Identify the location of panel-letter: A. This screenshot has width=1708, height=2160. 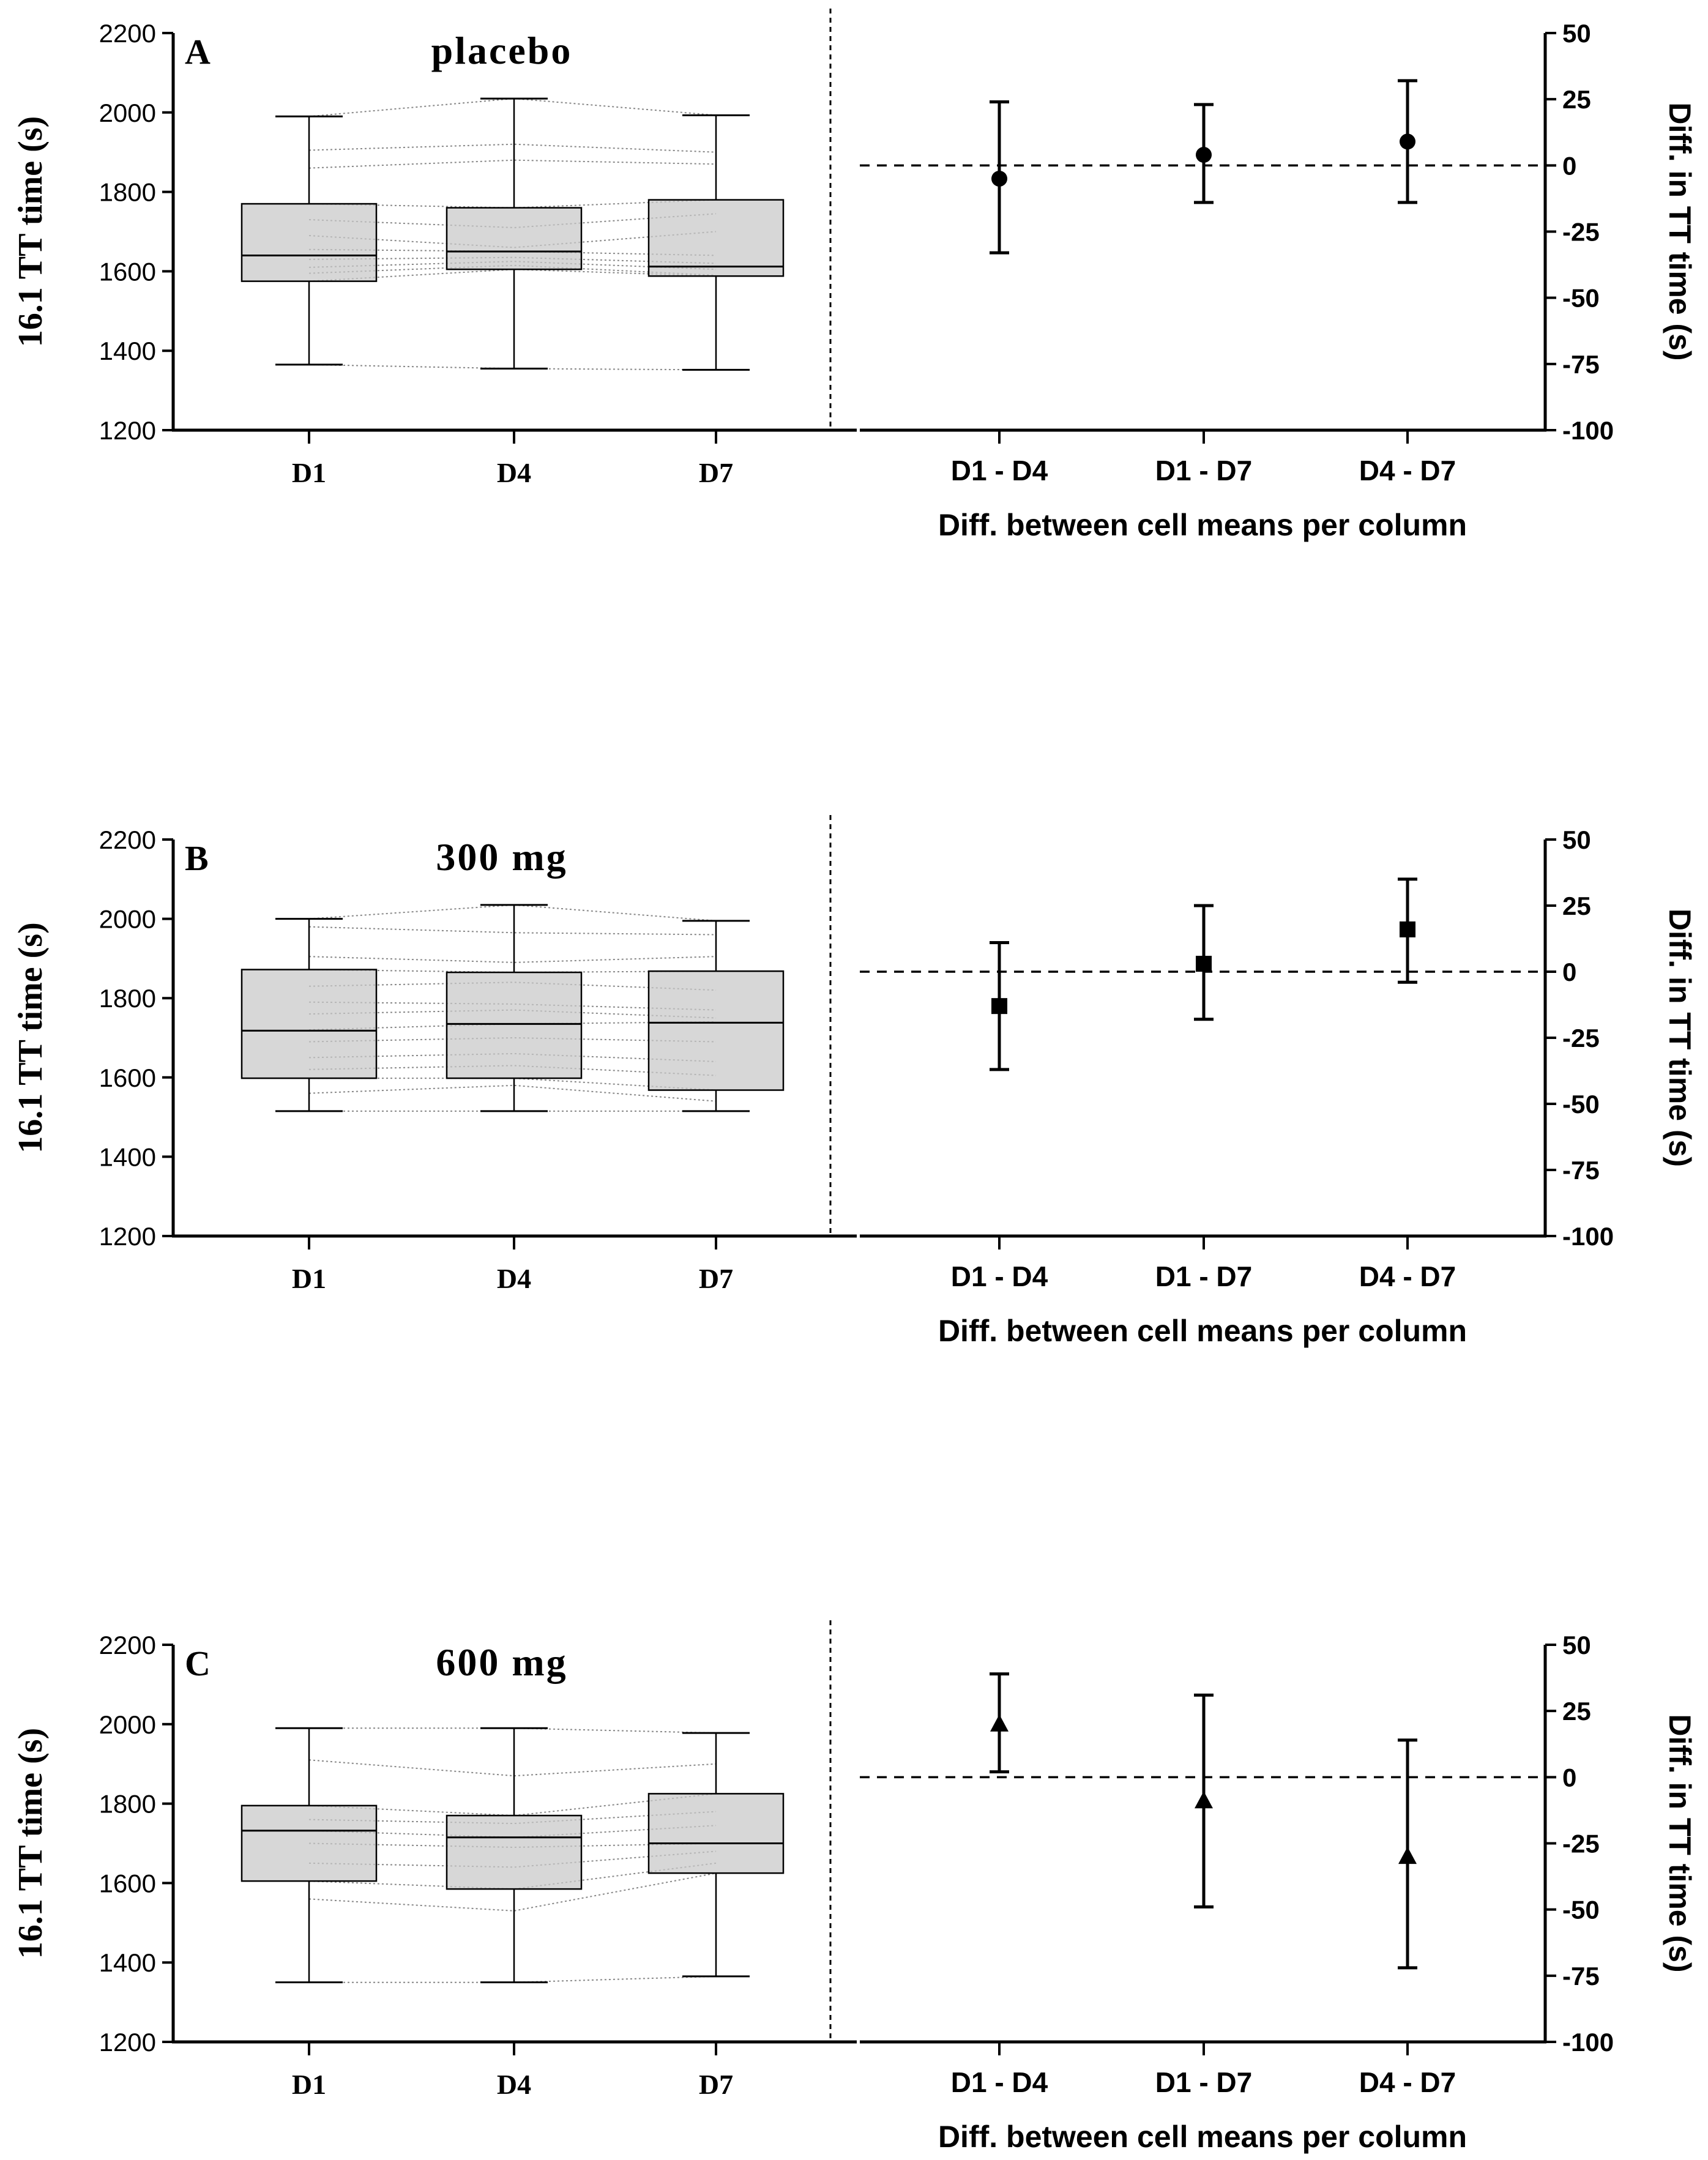
(198, 52).